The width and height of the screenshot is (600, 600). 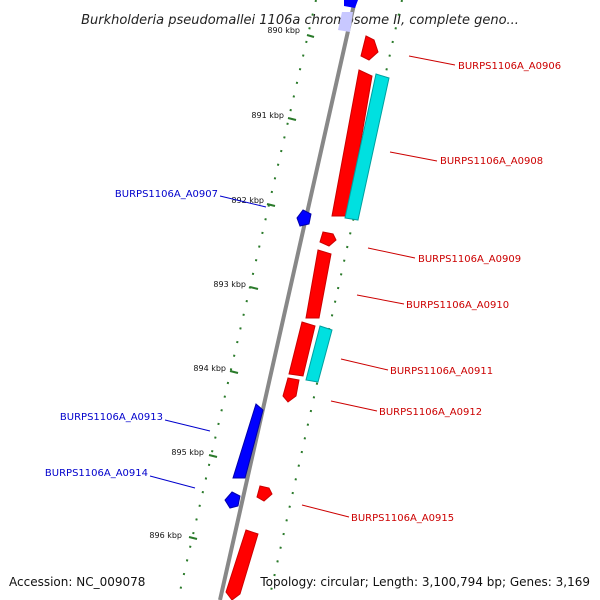 What do you see at coordinates (364, 364) in the screenshot?
I see `leader-line-A0911` at bounding box center [364, 364].